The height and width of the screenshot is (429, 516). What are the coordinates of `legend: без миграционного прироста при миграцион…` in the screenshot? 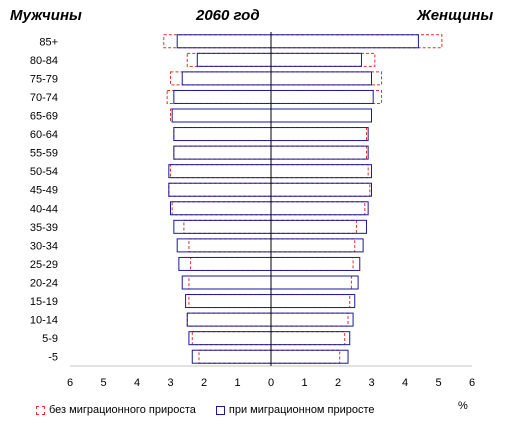 It's located at (205, 410).